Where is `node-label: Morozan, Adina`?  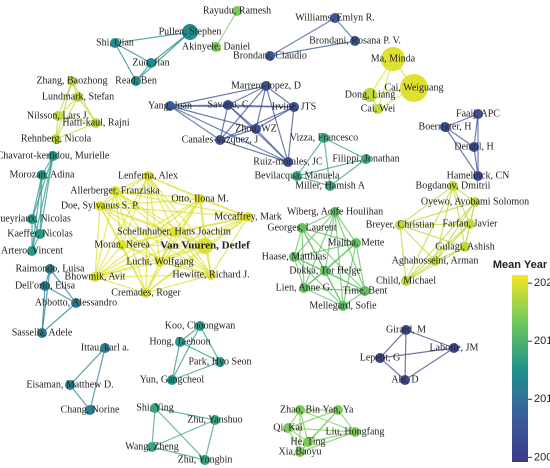 node-label: Morozan, Adina is located at coordinates (43, 174).